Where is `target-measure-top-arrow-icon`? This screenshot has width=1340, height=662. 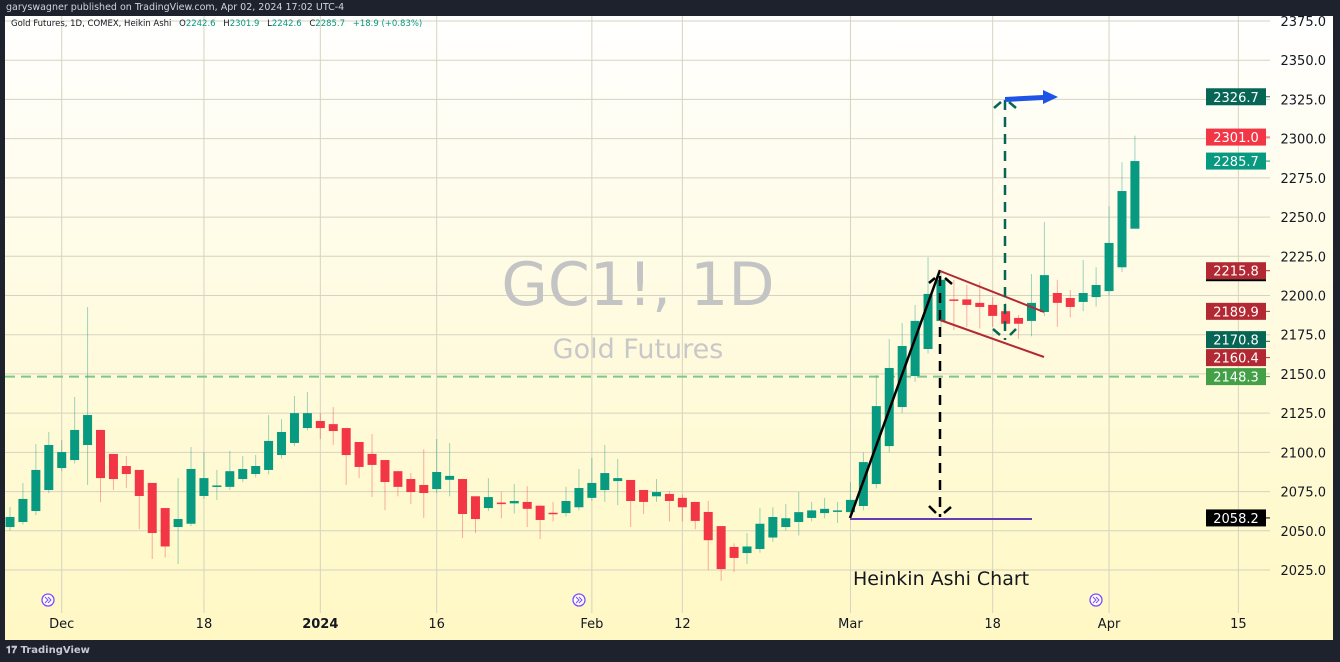
target-measure-top-arrow-icon is located at coordinates (1005, 105).